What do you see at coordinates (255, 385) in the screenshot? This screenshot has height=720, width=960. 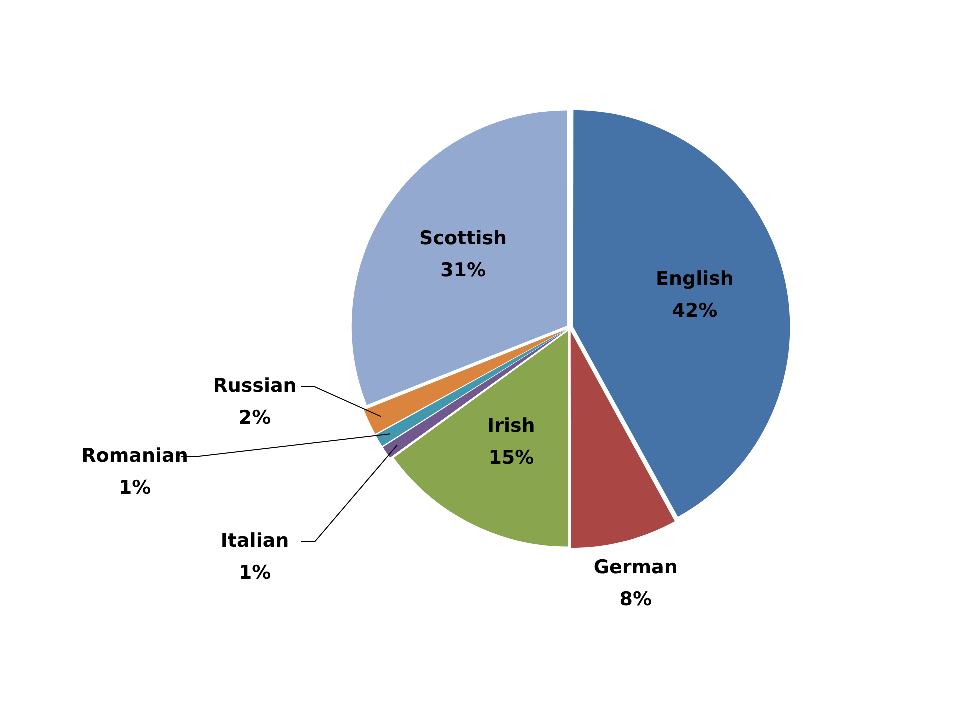 I see `slice-label: Russian` at bounding box center [255, 385].